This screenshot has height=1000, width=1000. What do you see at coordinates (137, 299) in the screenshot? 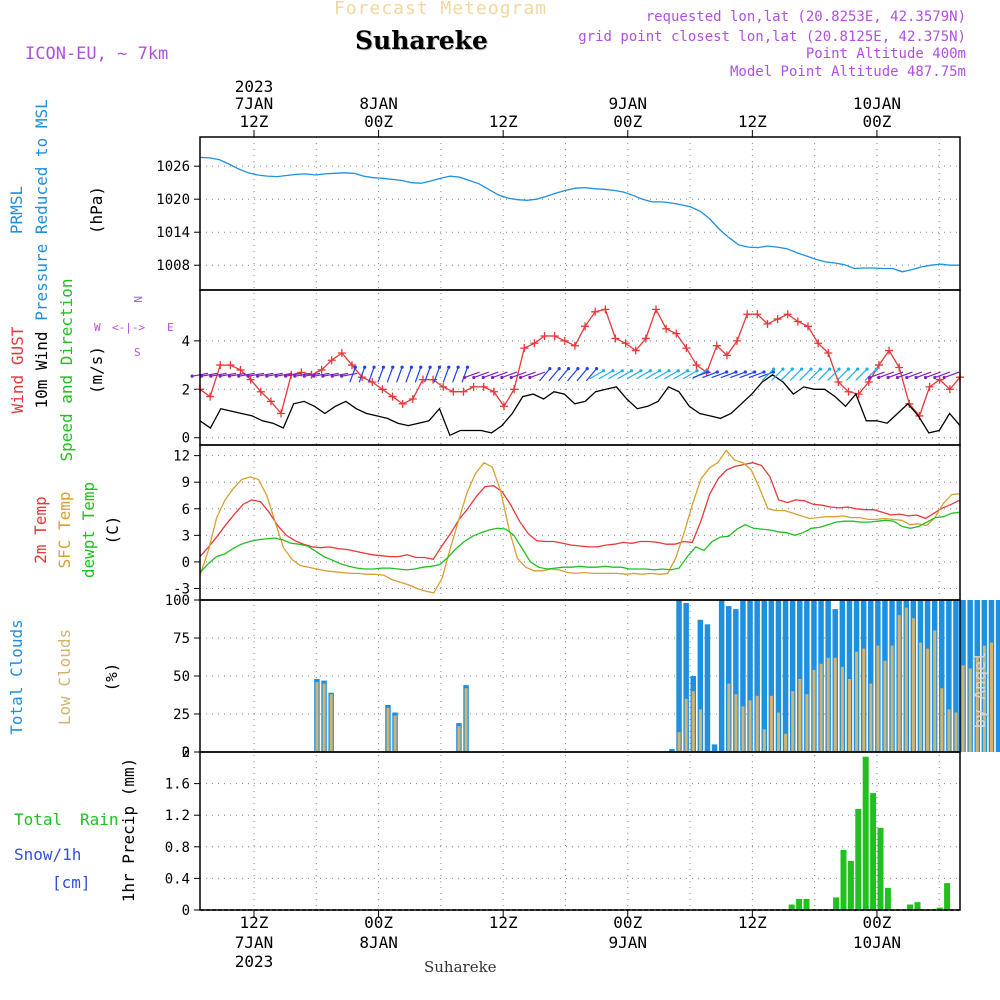
I see `compass-north: N` at bounding box center [137, 299].